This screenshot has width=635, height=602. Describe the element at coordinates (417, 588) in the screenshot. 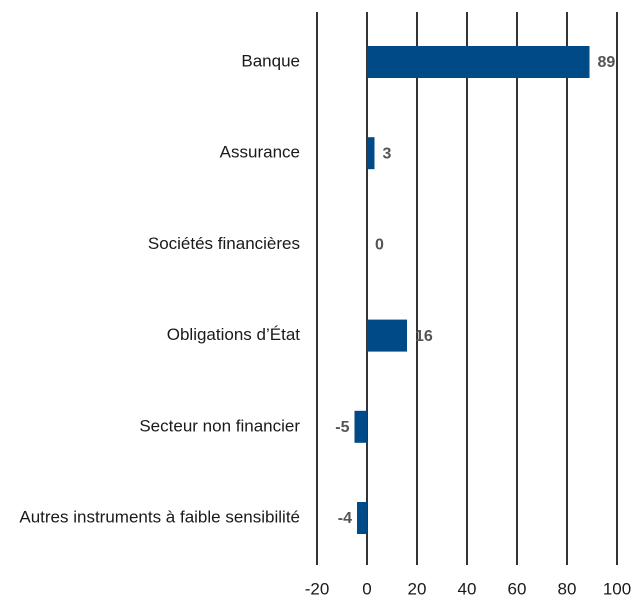

I see `x-tick-label: 20` at that location.